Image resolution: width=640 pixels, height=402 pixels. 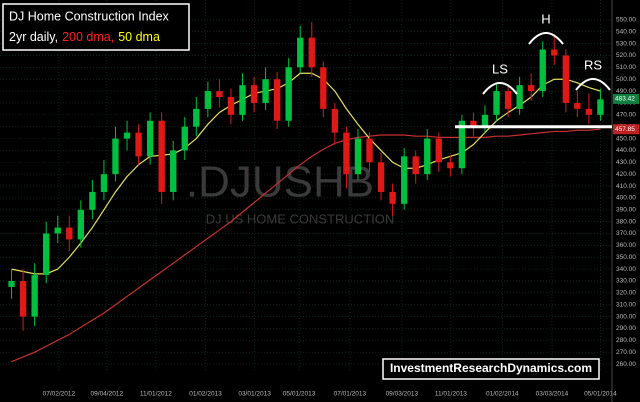 I want to click on y-tick-label: 270.00, so click(x=626, y=352).